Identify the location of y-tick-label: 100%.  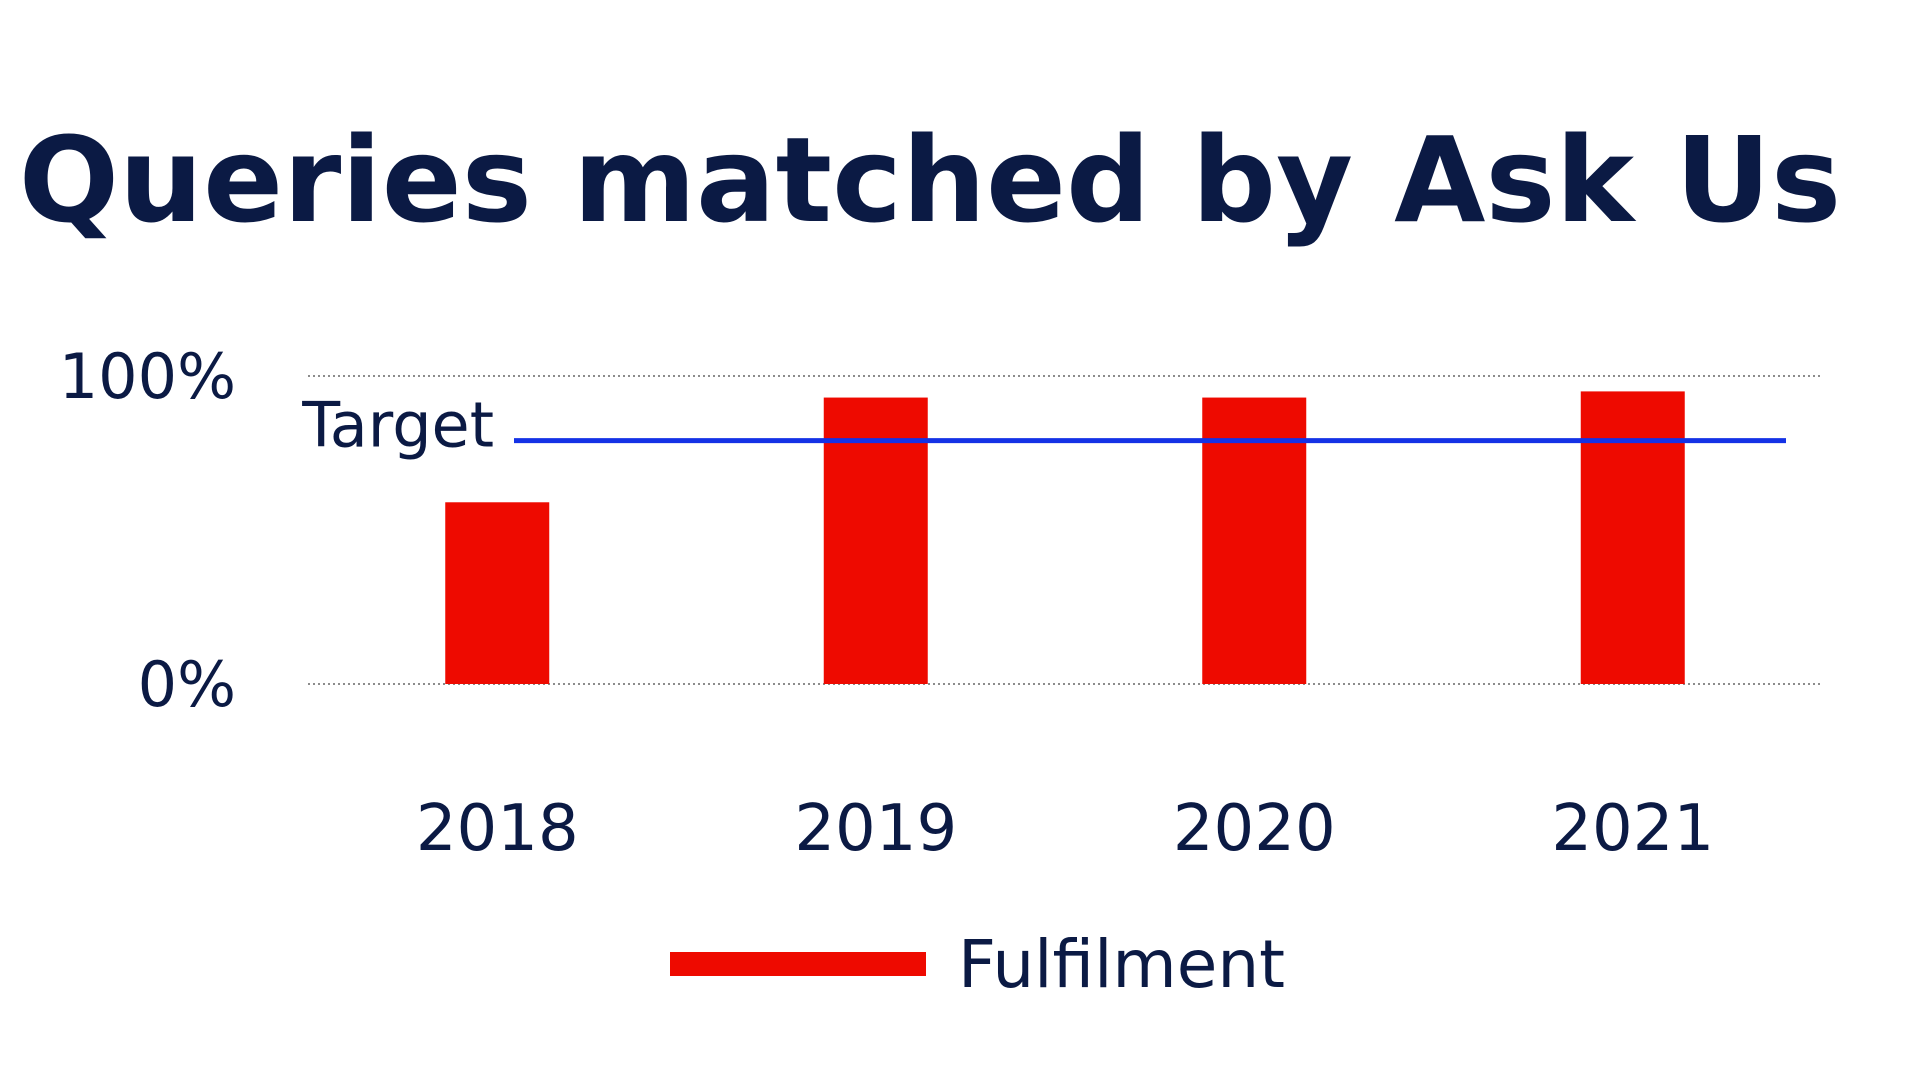
(147, 376).